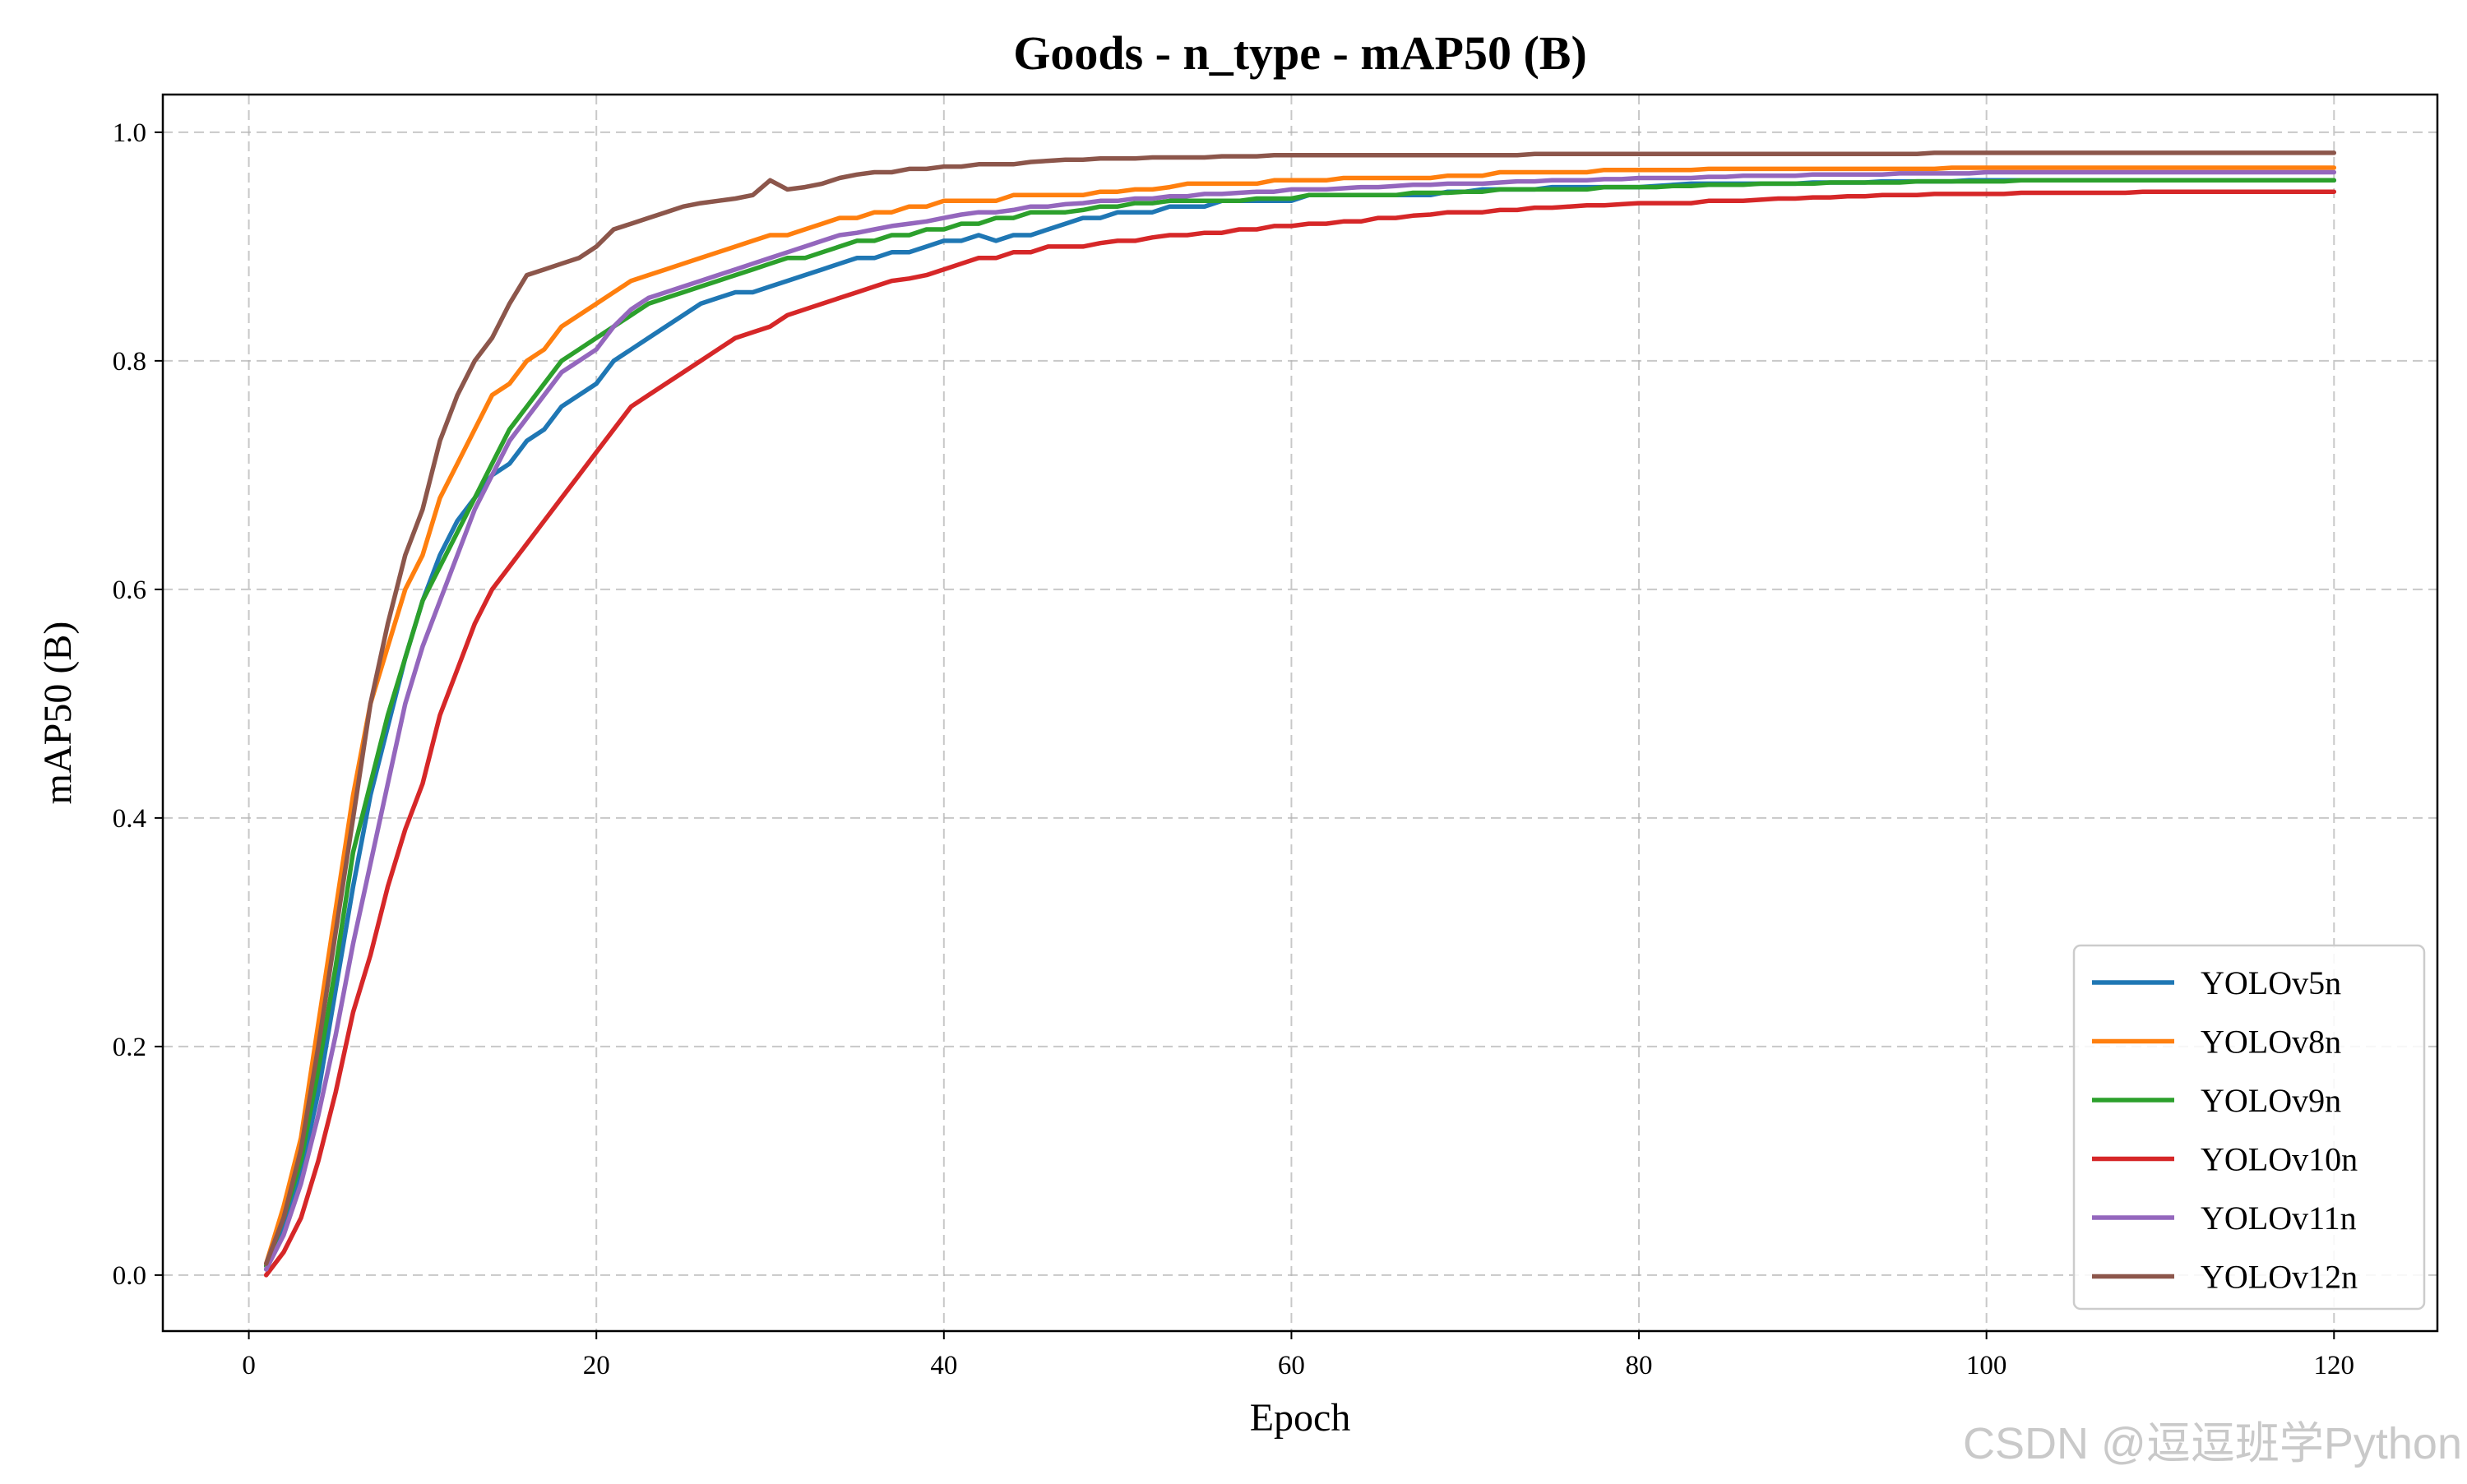 The height and width of the screenshot is (1484, 2467). What do you see at coordinates (1300, 53) in the screenshot?
I see `chart-title: Goods - n_type - mAP50 (B)` at bounding box center [1300, 53].